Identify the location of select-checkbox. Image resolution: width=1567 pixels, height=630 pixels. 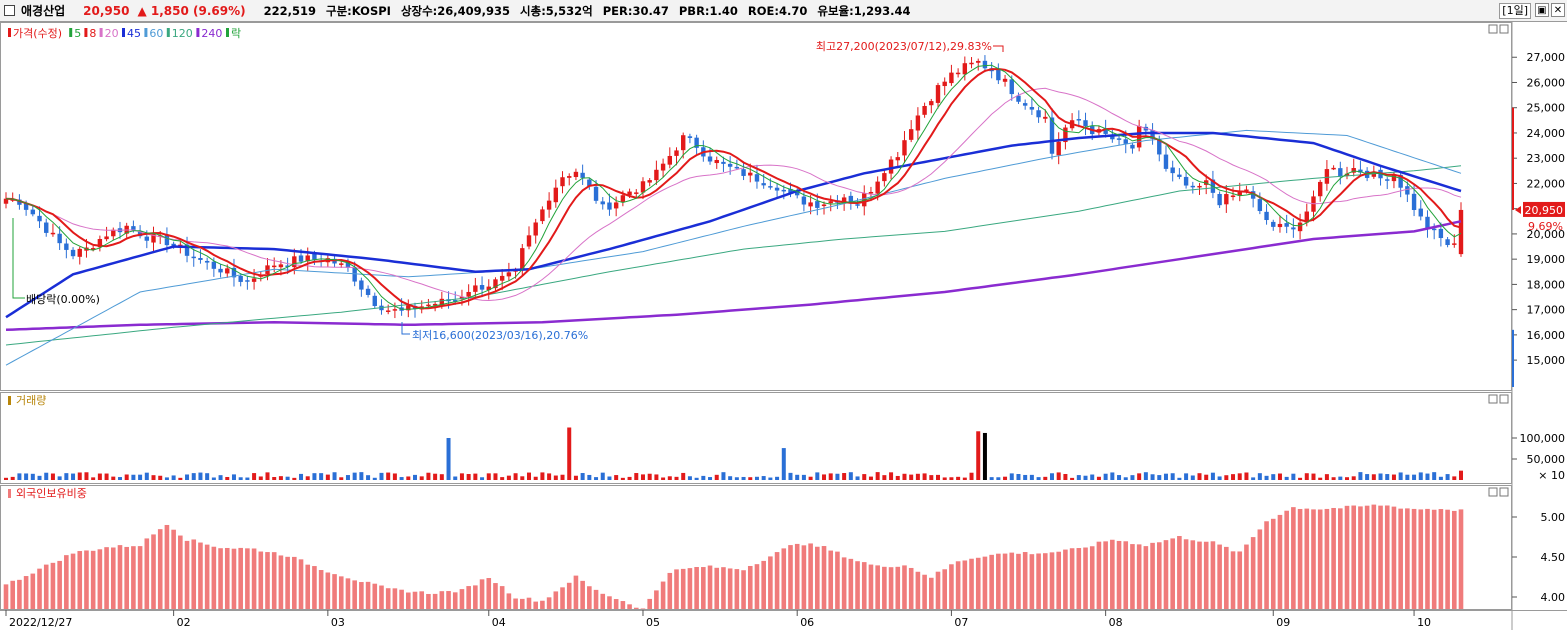
(9, 10).